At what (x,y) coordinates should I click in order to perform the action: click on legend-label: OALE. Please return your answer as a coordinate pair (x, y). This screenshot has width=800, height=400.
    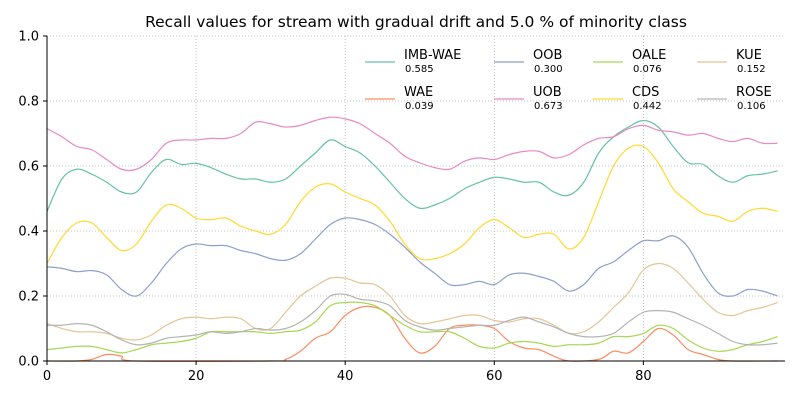
    Looking at the image, I should click on (649, 55).